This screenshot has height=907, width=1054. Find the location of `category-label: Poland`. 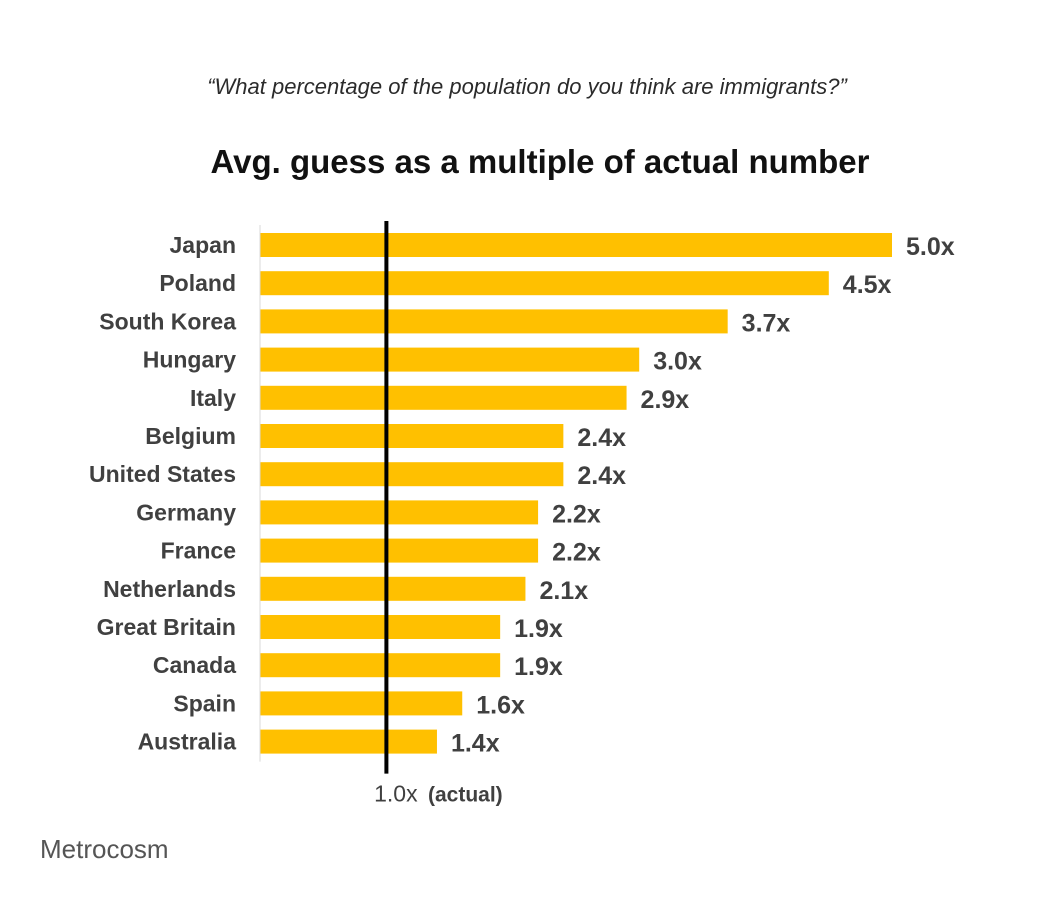

category-label: Poland is located at coordinates (197, 283).